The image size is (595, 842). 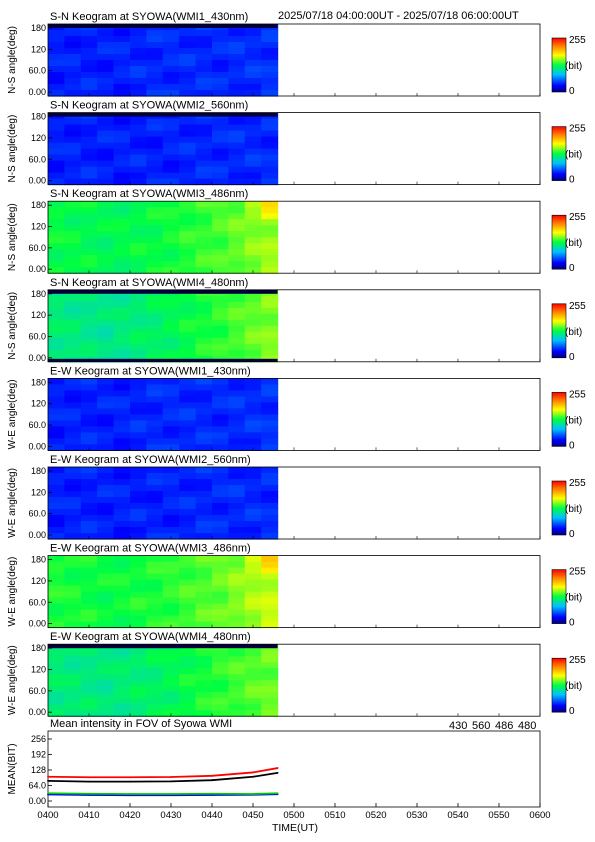 I want to click on keogram-ytick-label: 0.00, so click(x=37, y=92).